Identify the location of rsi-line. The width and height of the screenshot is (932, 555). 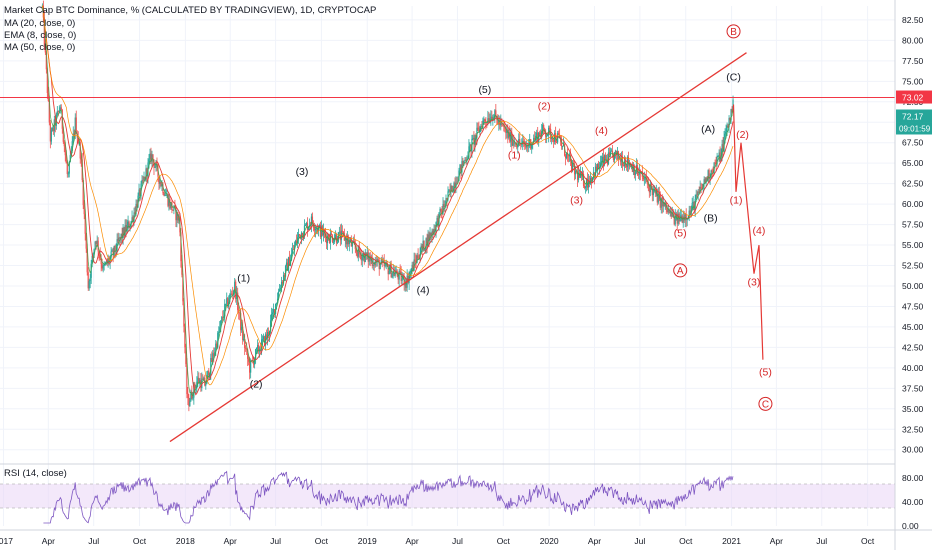
(388, 497).